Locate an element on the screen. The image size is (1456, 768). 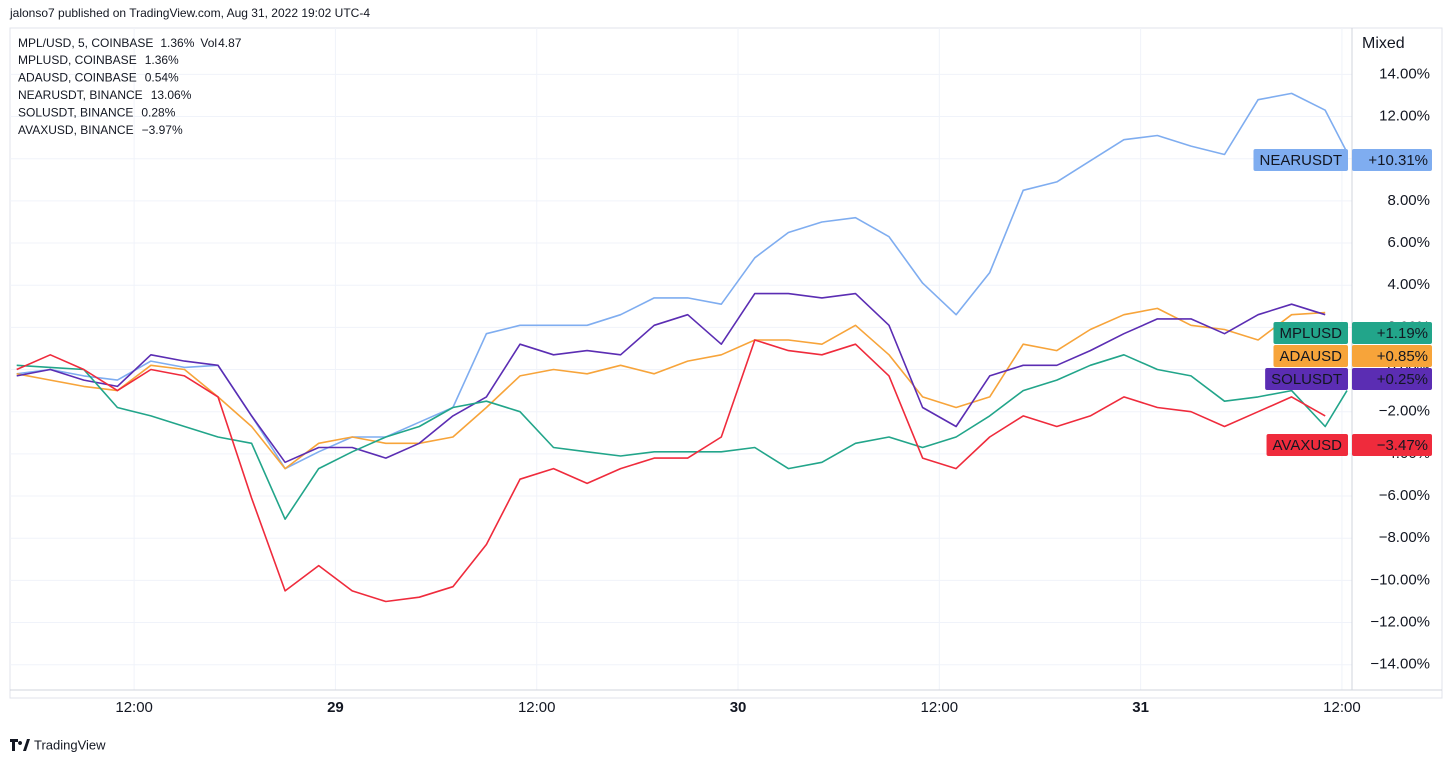
y-tick-label: 8.00% is located at coordinates (1408, 200).